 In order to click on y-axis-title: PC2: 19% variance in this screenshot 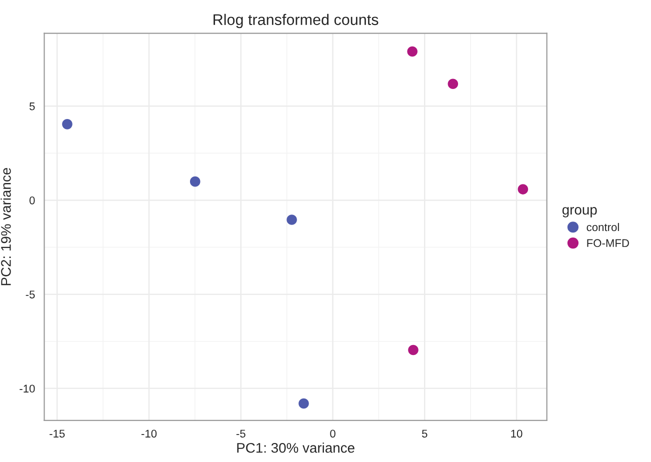, I will do `click(5, 227)`.